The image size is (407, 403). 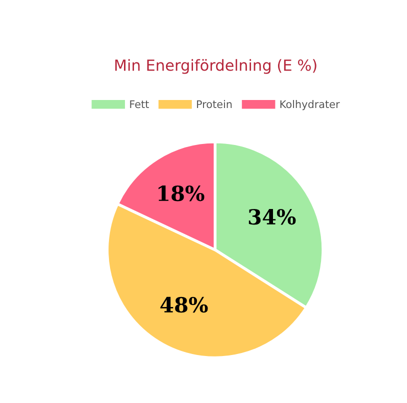 I want to click on data-label: 18%, so click(x=181, y=193).